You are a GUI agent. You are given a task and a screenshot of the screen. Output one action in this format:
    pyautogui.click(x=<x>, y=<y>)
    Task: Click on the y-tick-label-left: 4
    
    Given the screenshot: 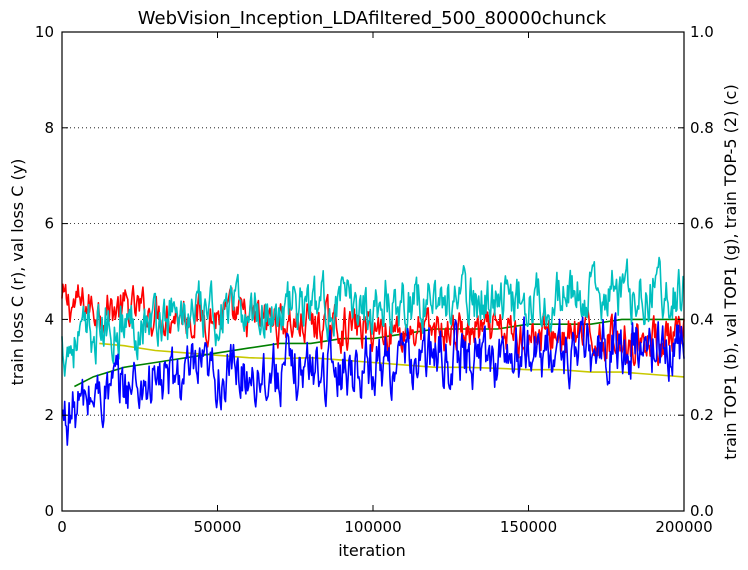 What is the action you would take?
    pyautogui.click(x=49, y=319)
    